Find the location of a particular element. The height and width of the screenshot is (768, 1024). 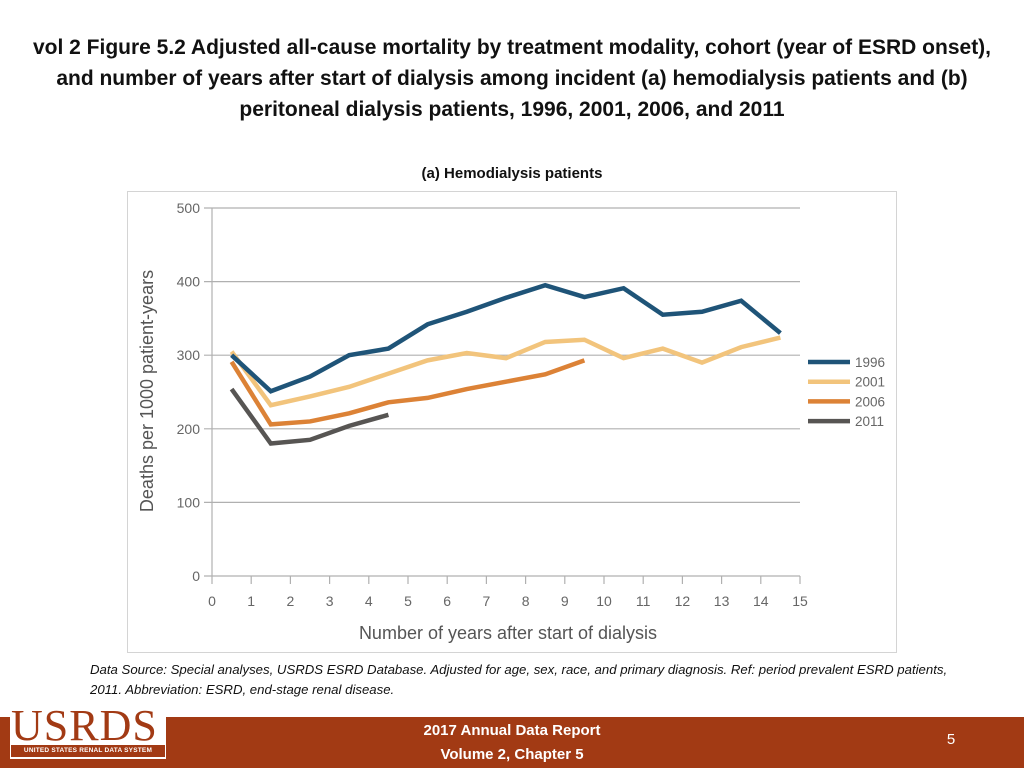

series-line-2011 is located at coordinates (309, 416).